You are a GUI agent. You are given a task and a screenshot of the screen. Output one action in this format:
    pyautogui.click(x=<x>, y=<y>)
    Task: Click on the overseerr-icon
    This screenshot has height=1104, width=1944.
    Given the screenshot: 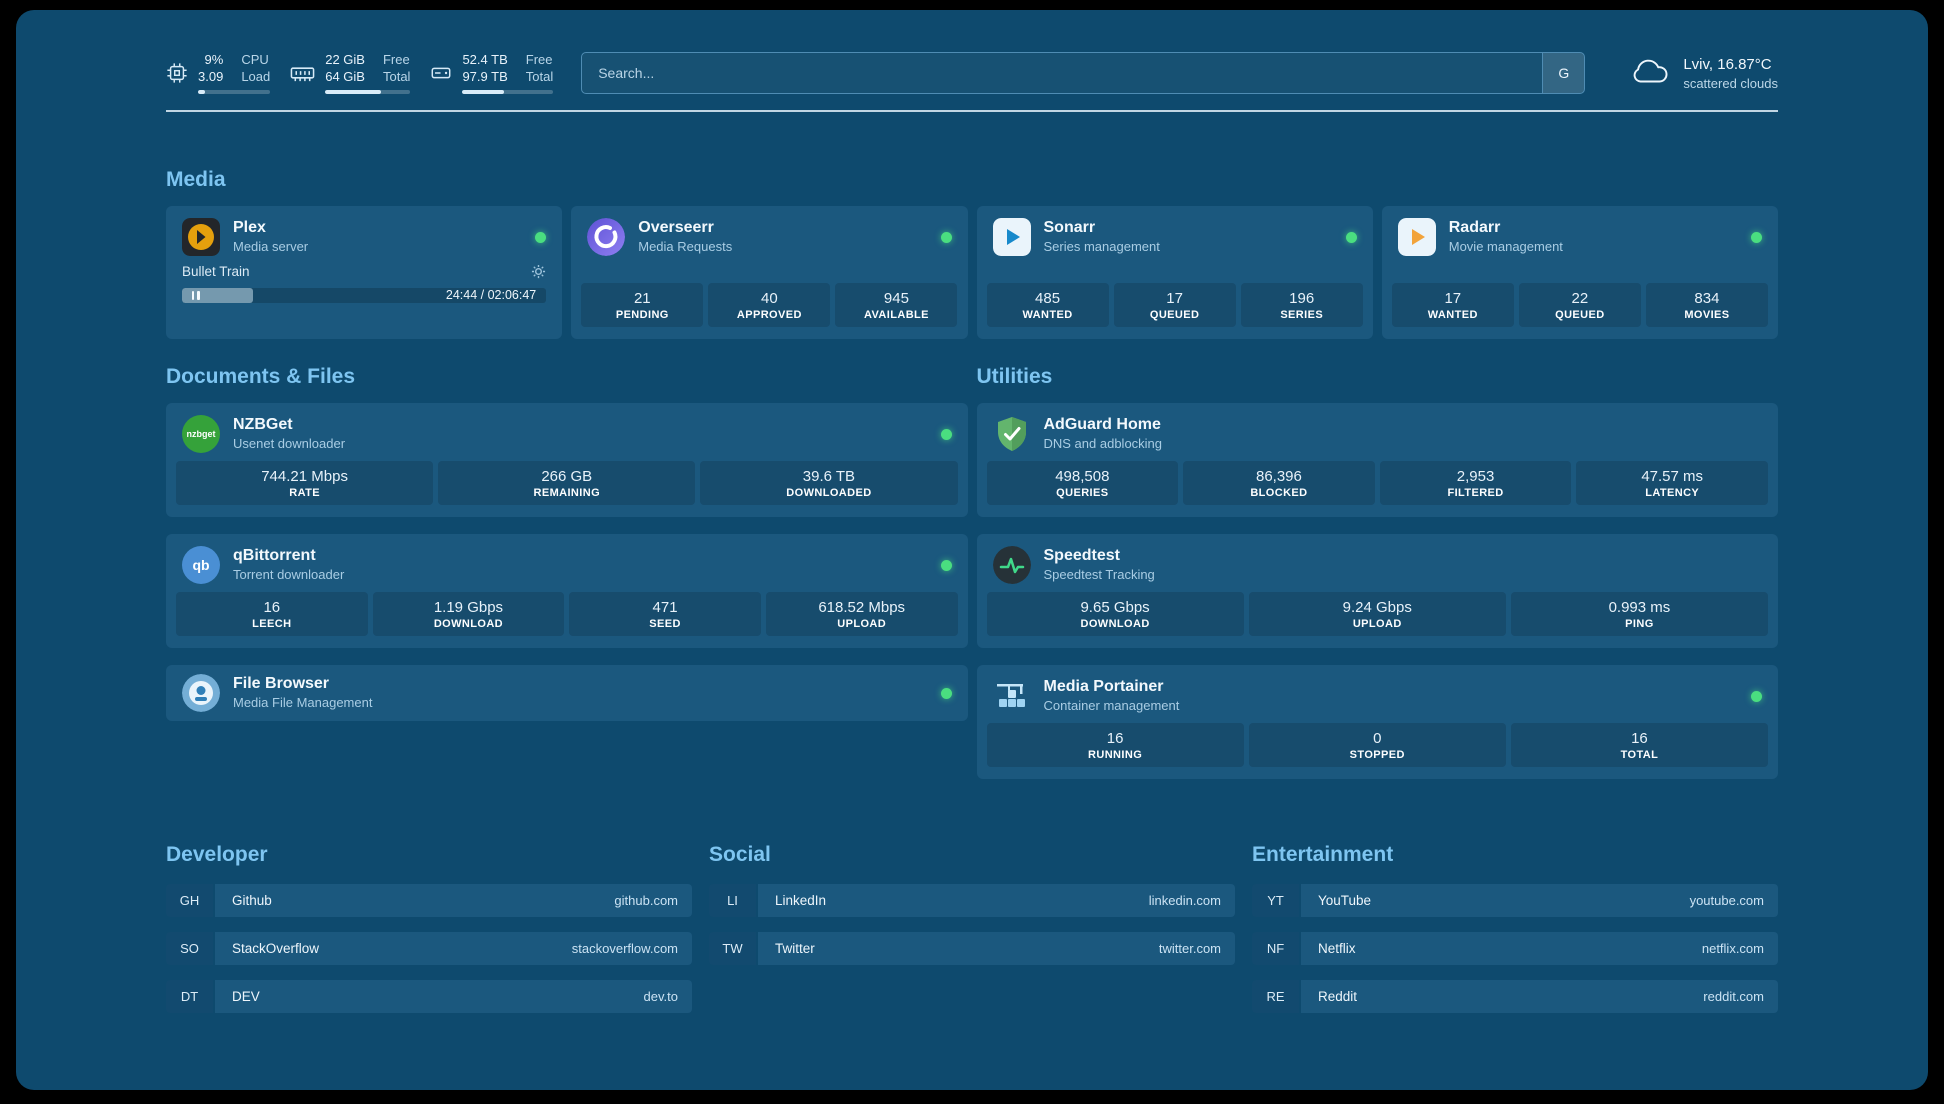 What is the action you would take?
    pyautogui.click(x=606, y=237)
    